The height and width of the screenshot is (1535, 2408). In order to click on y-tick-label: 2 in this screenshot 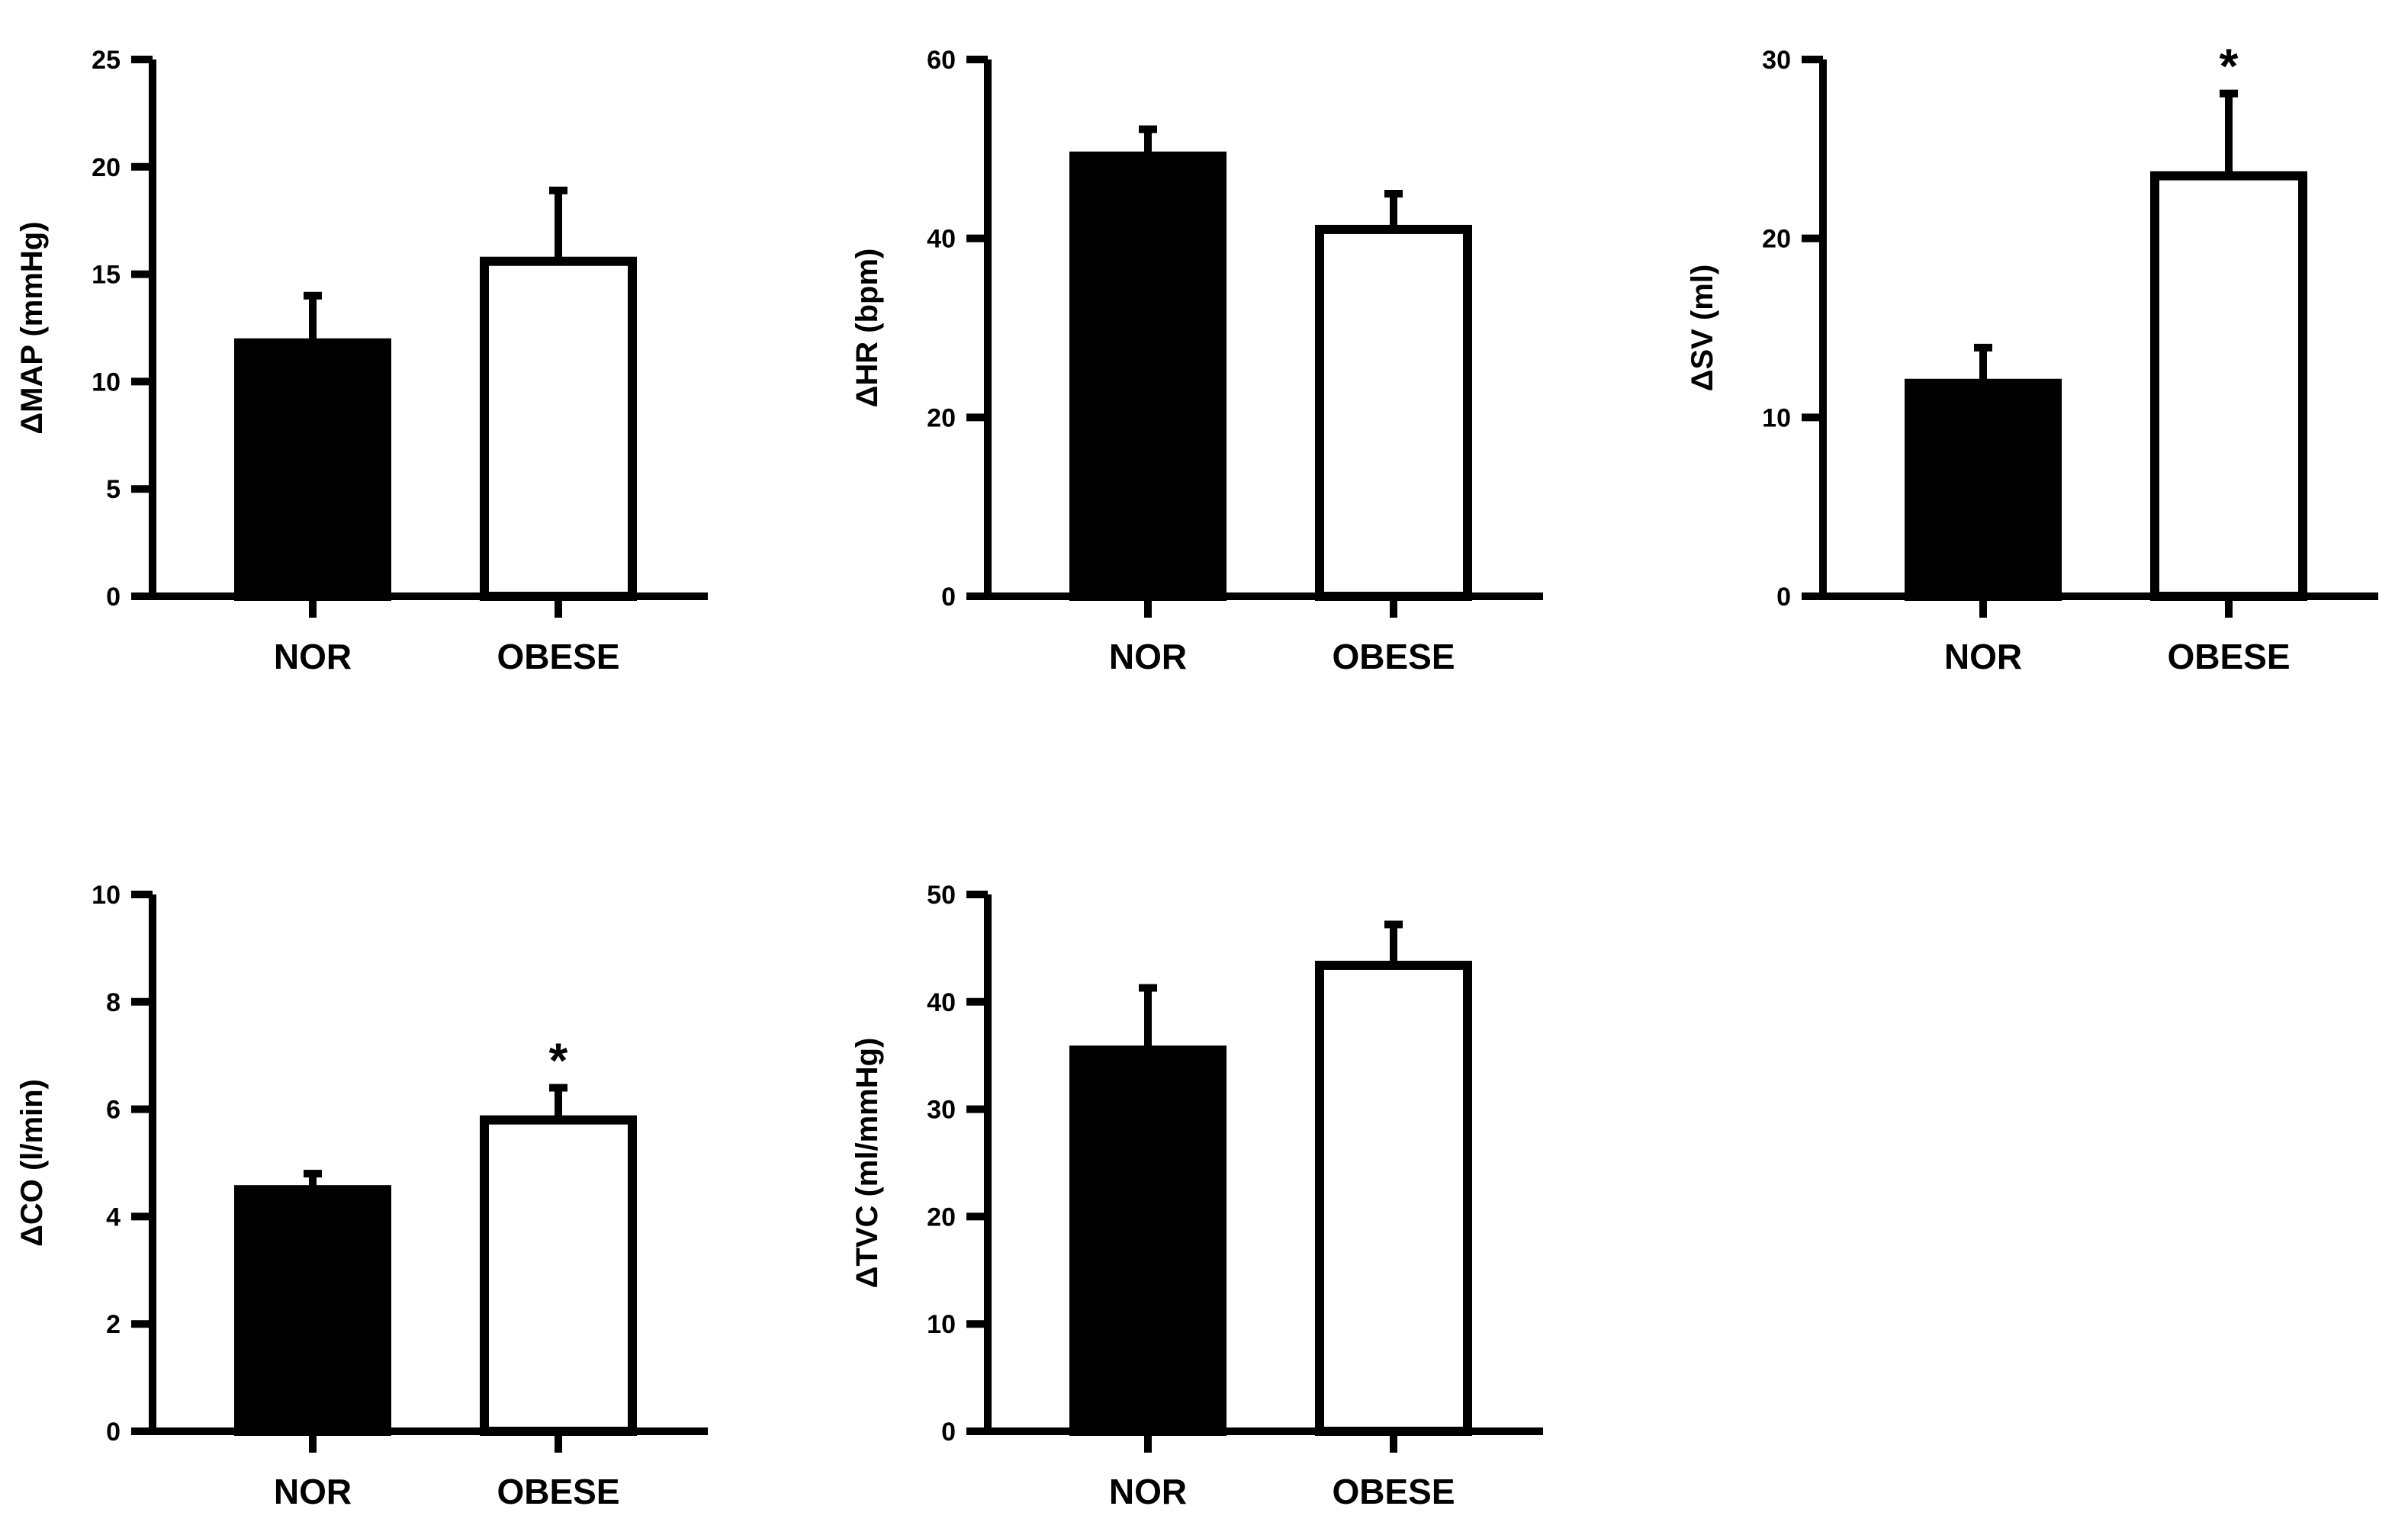, I will do `click(113, 1324)`.